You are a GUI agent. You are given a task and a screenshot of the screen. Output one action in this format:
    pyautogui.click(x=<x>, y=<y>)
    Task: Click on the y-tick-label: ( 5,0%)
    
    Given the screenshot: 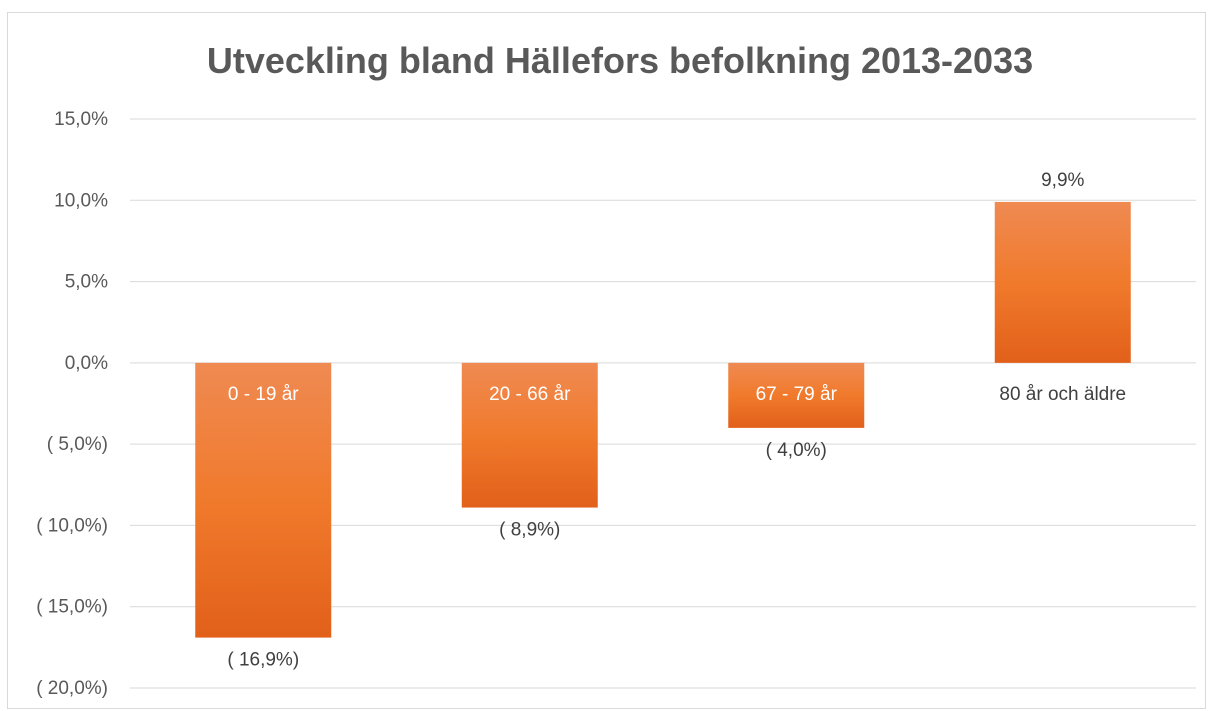 What is the action you would take?
    pyautogui.click(x=77, y=444)
    